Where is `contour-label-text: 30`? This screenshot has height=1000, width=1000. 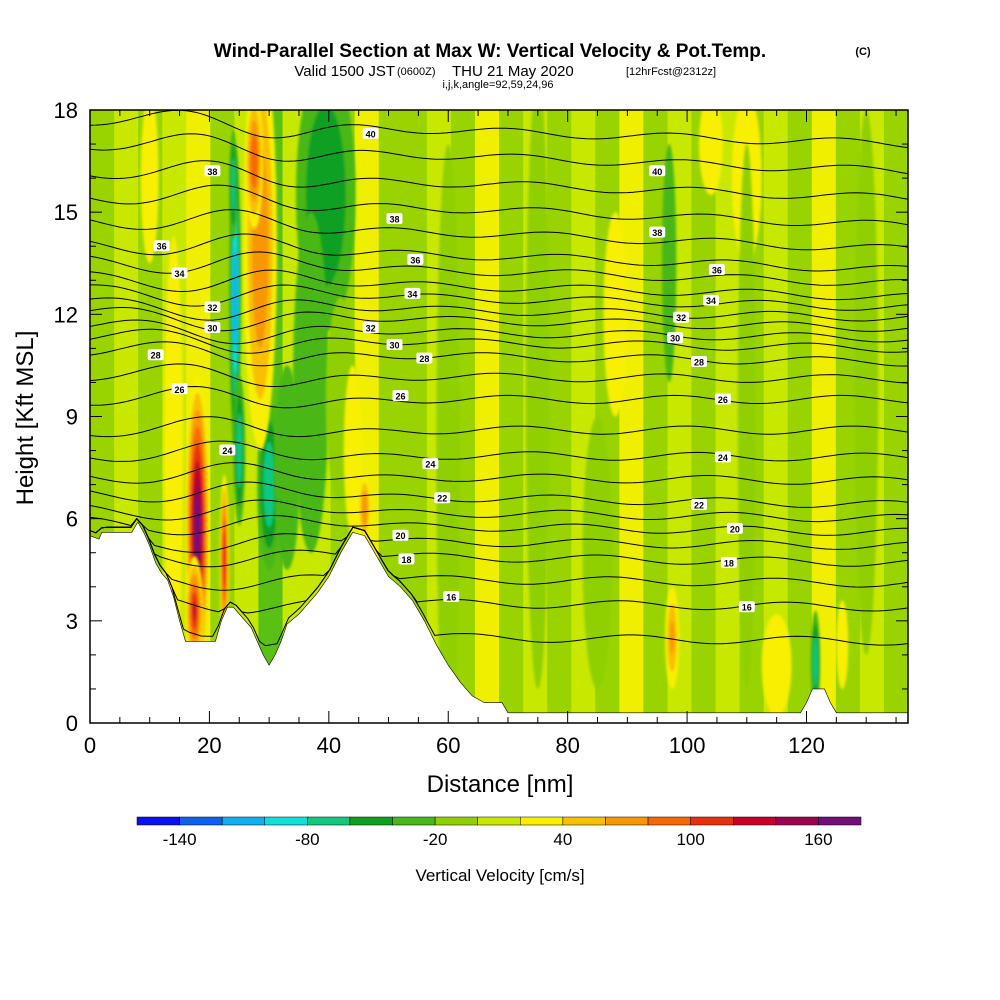 contour-label-text: 30 is located at coordinates (395, 345).